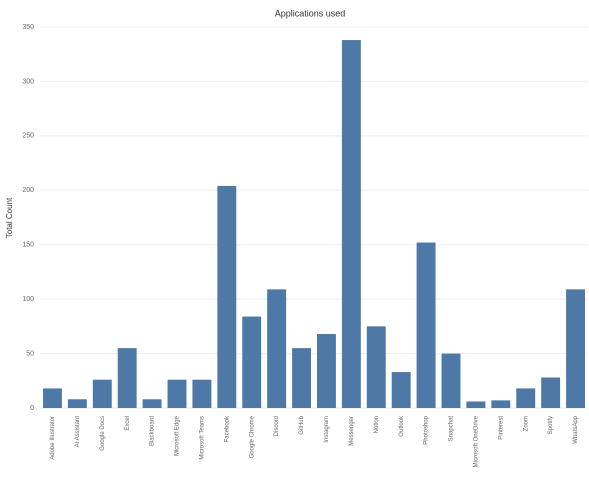  I want to click on chart-title: Applications used, so click(310, 13).